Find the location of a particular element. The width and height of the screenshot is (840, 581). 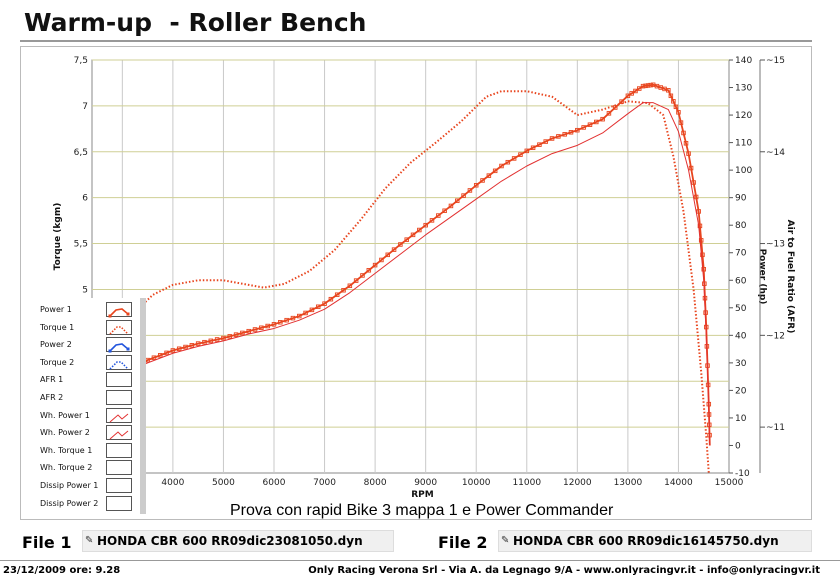

power-tick-label: 90 is located at coordinates (741, 199).